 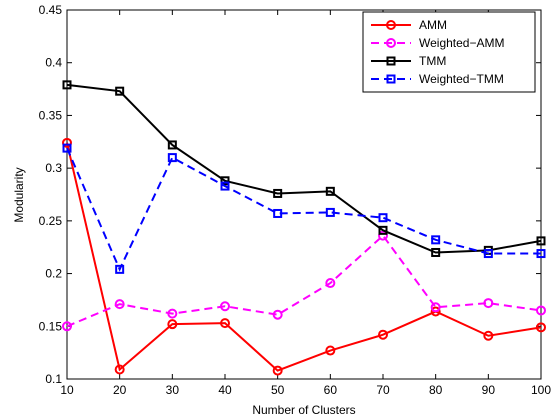 I want to click on x-tick-label: 50, so click(x=278, y=390).